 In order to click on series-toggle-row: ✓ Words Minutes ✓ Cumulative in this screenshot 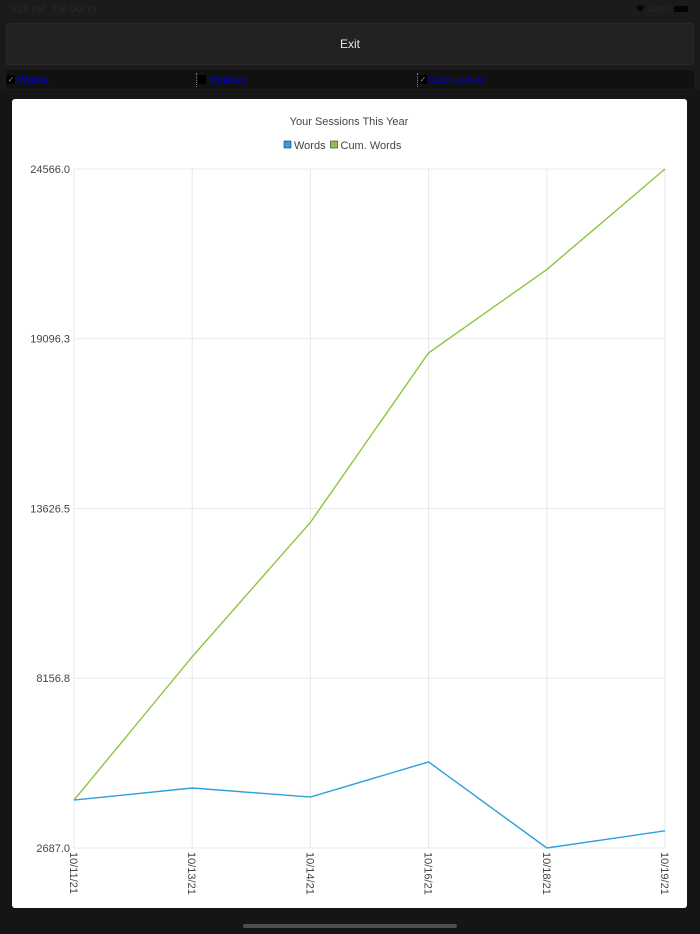, I will do `click(350, 79)`.